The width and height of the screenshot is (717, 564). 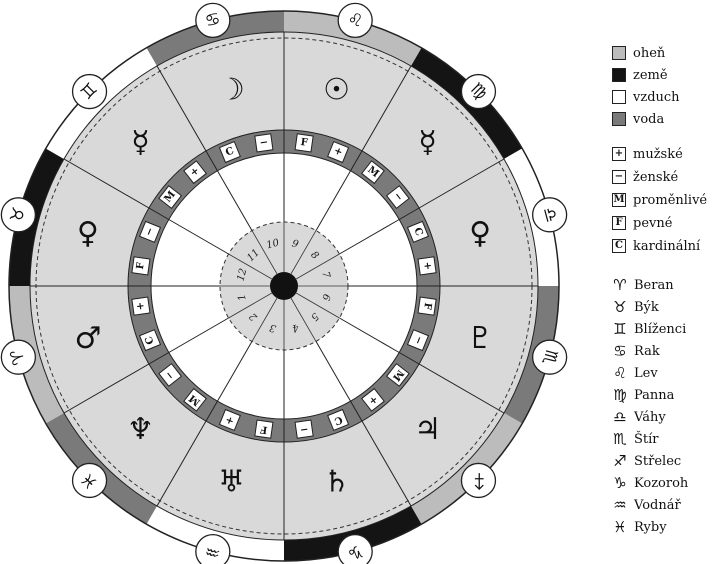 I want to click on house-number: 4, so click(x=296, y=327).